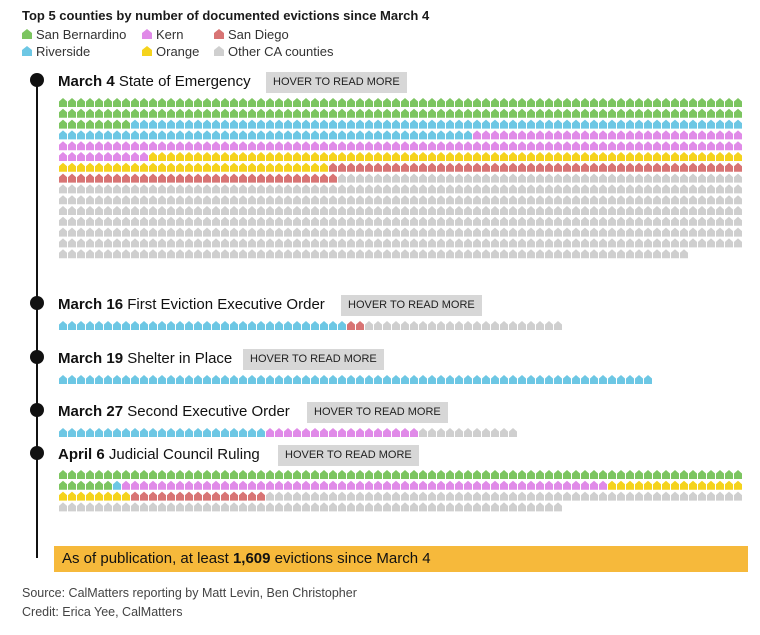 The image size is (760, 635). I want to click on timeline-dot, so click(37, 357).